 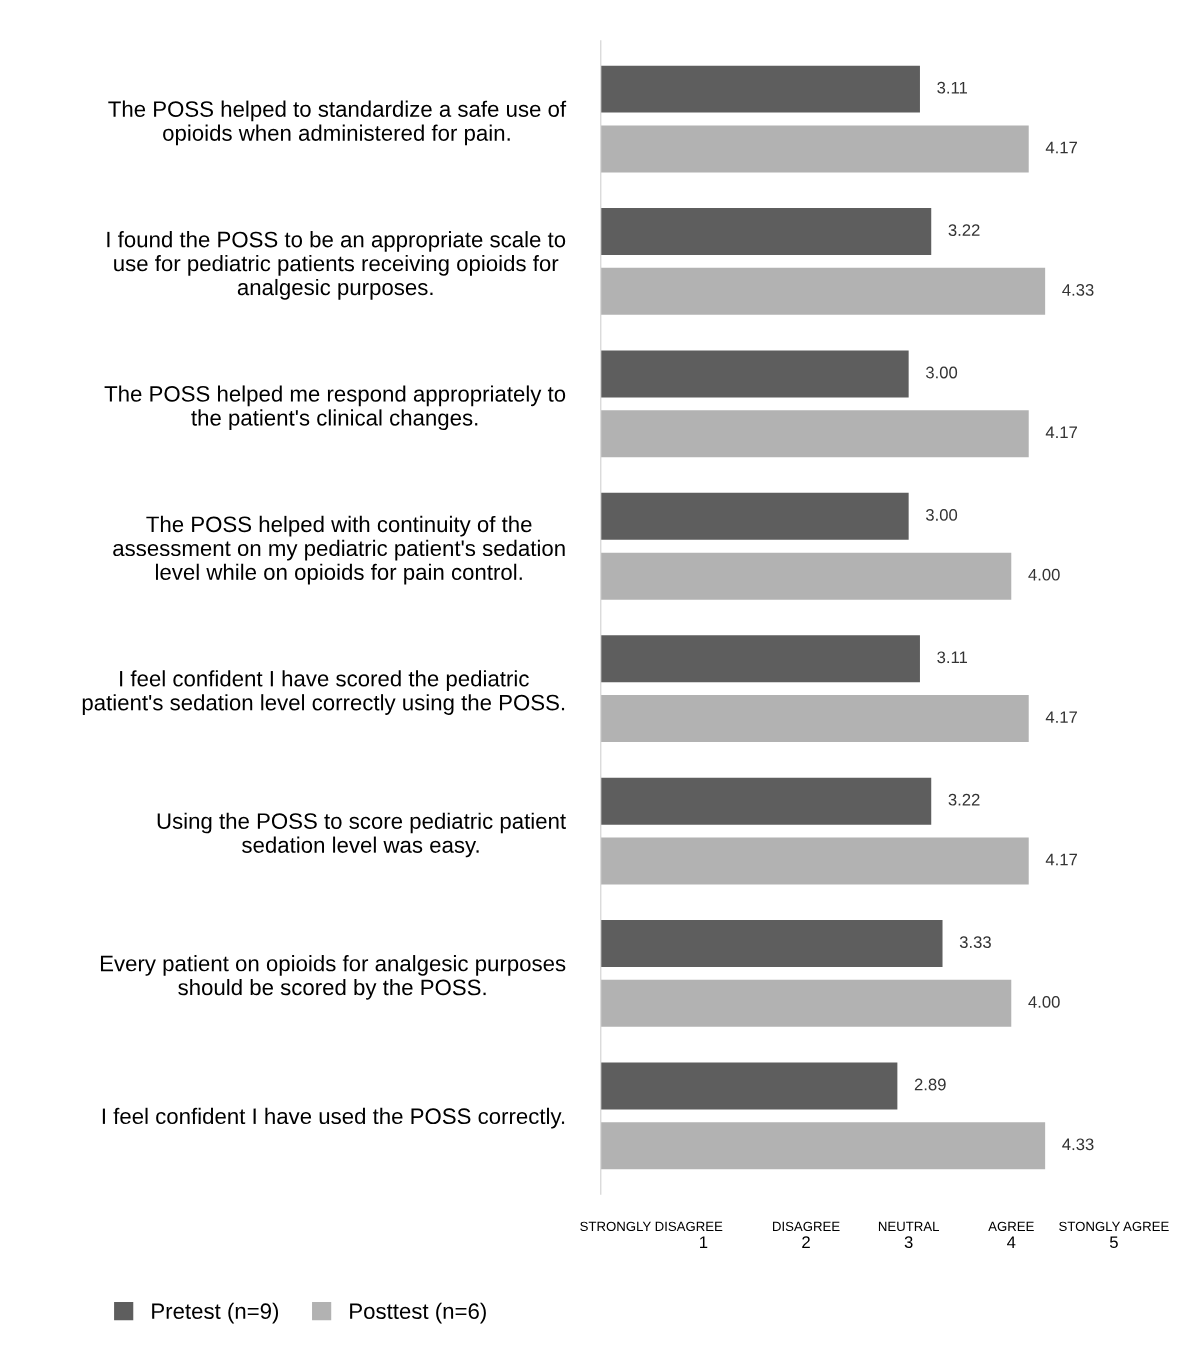 What do you see at coordinates (339, 550) in the screenshot?
I see `y-tick-label: The POSS helped with continuity of the assessment on my pediatric patient's sedation level while on opioids for pain control.` at bounding box center [339, 550].